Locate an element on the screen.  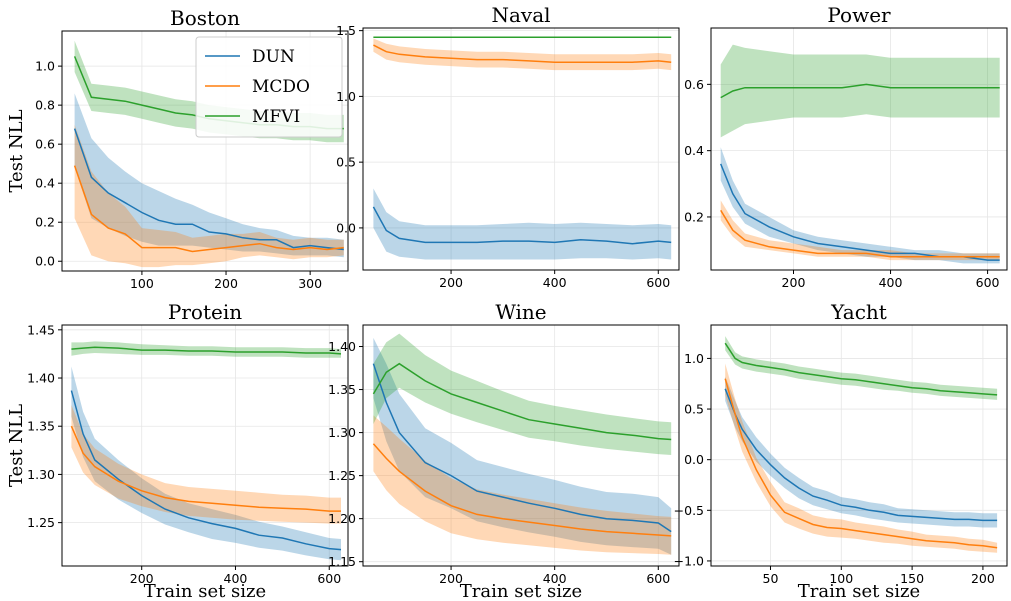
panel-title: Yacht is located at coordinates (858, 312).